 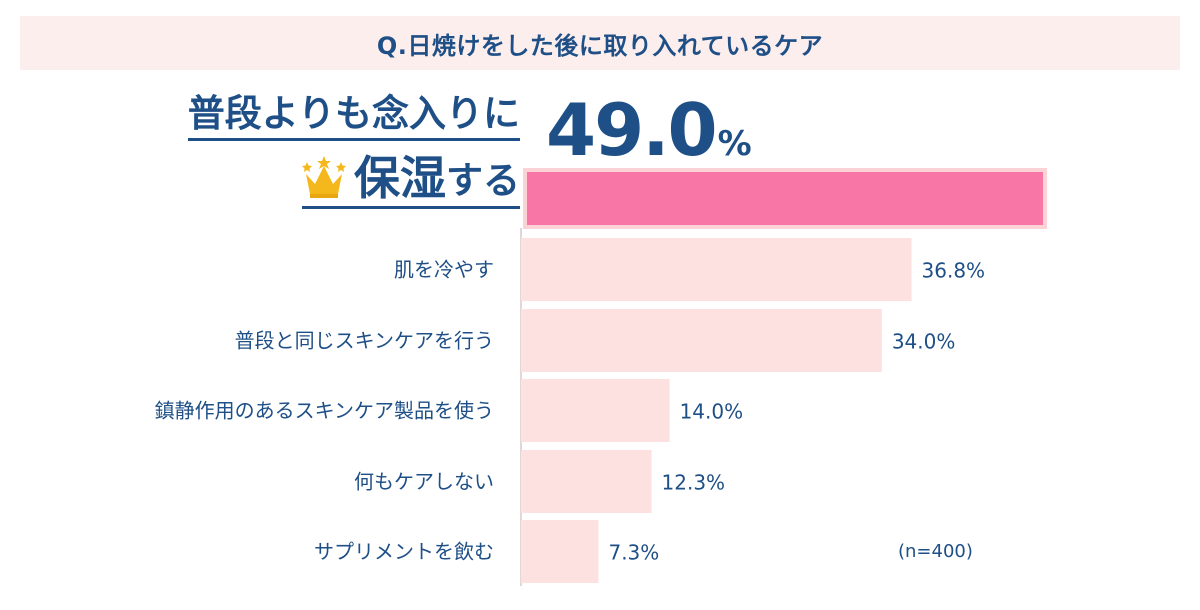 What do you see at coordinates (633, 553) in the screenshot?
I see `value-label: 7.3%` at bounding box center [633, 553].